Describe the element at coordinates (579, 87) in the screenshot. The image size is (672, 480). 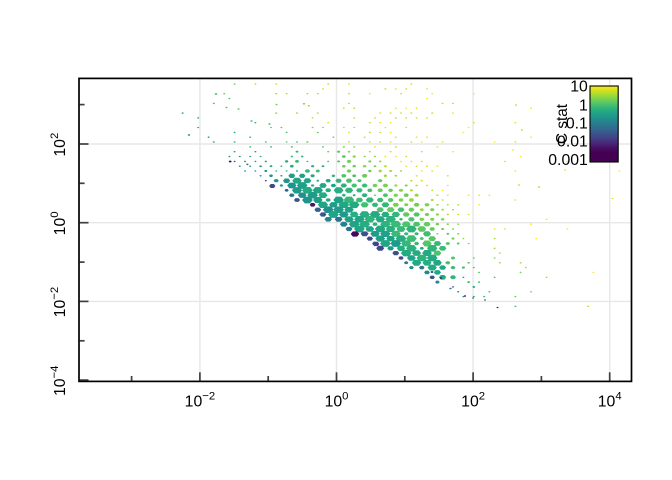
I see `svg-text: 10` at that location.